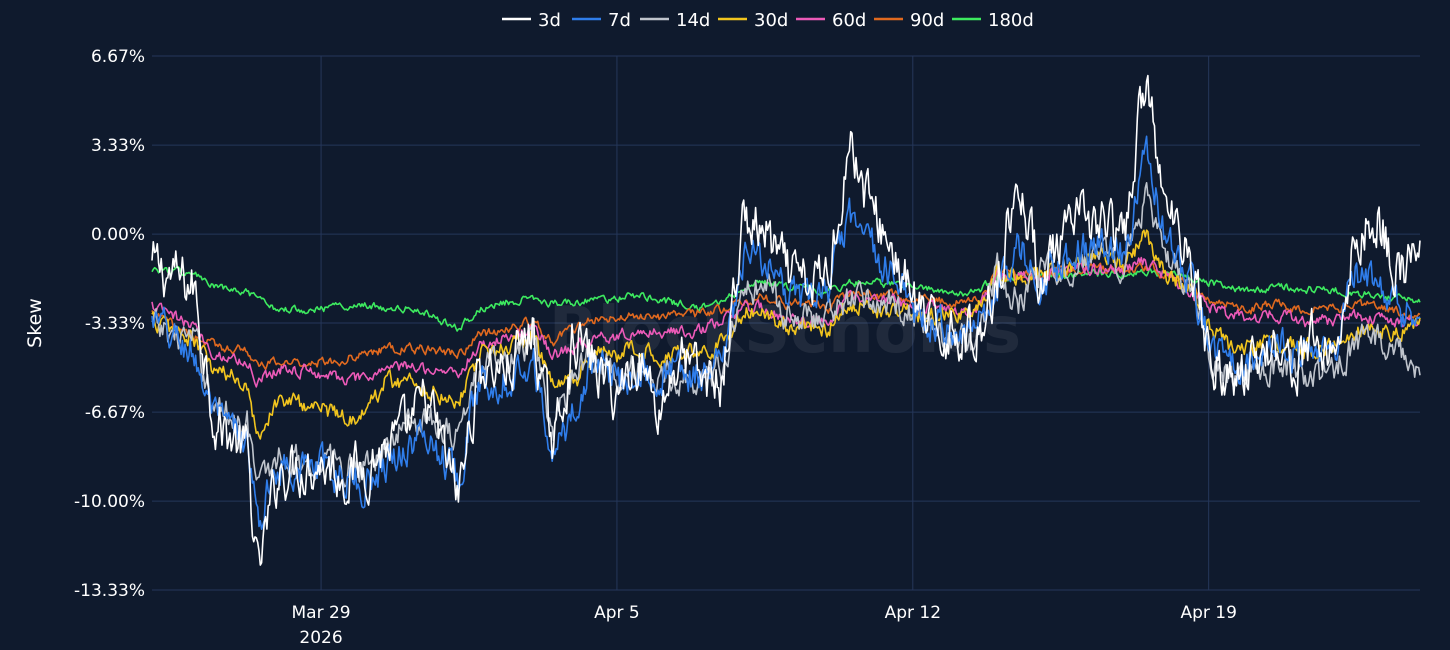  What do you see at coordinates (1011, 20) in the screenshot?
I see `legend-label: 180d` at bounding box center [1011, 20].